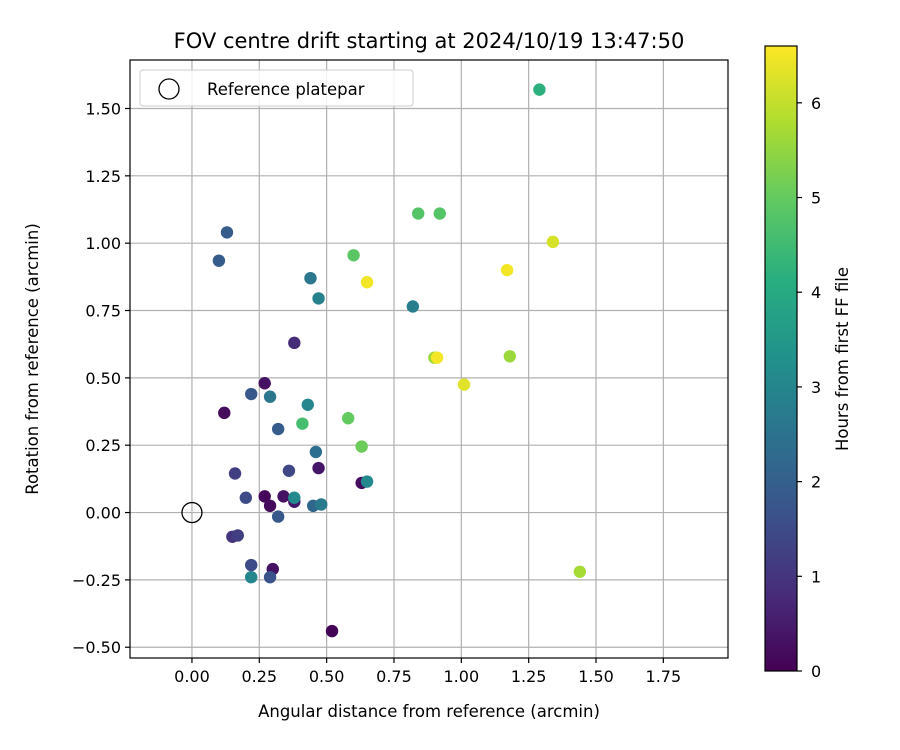 This screenshot has height=750, width=900. Describe the element at coordinates (259, 676) in the screenshot. I see `x-tick-label: 0.25` at that location.